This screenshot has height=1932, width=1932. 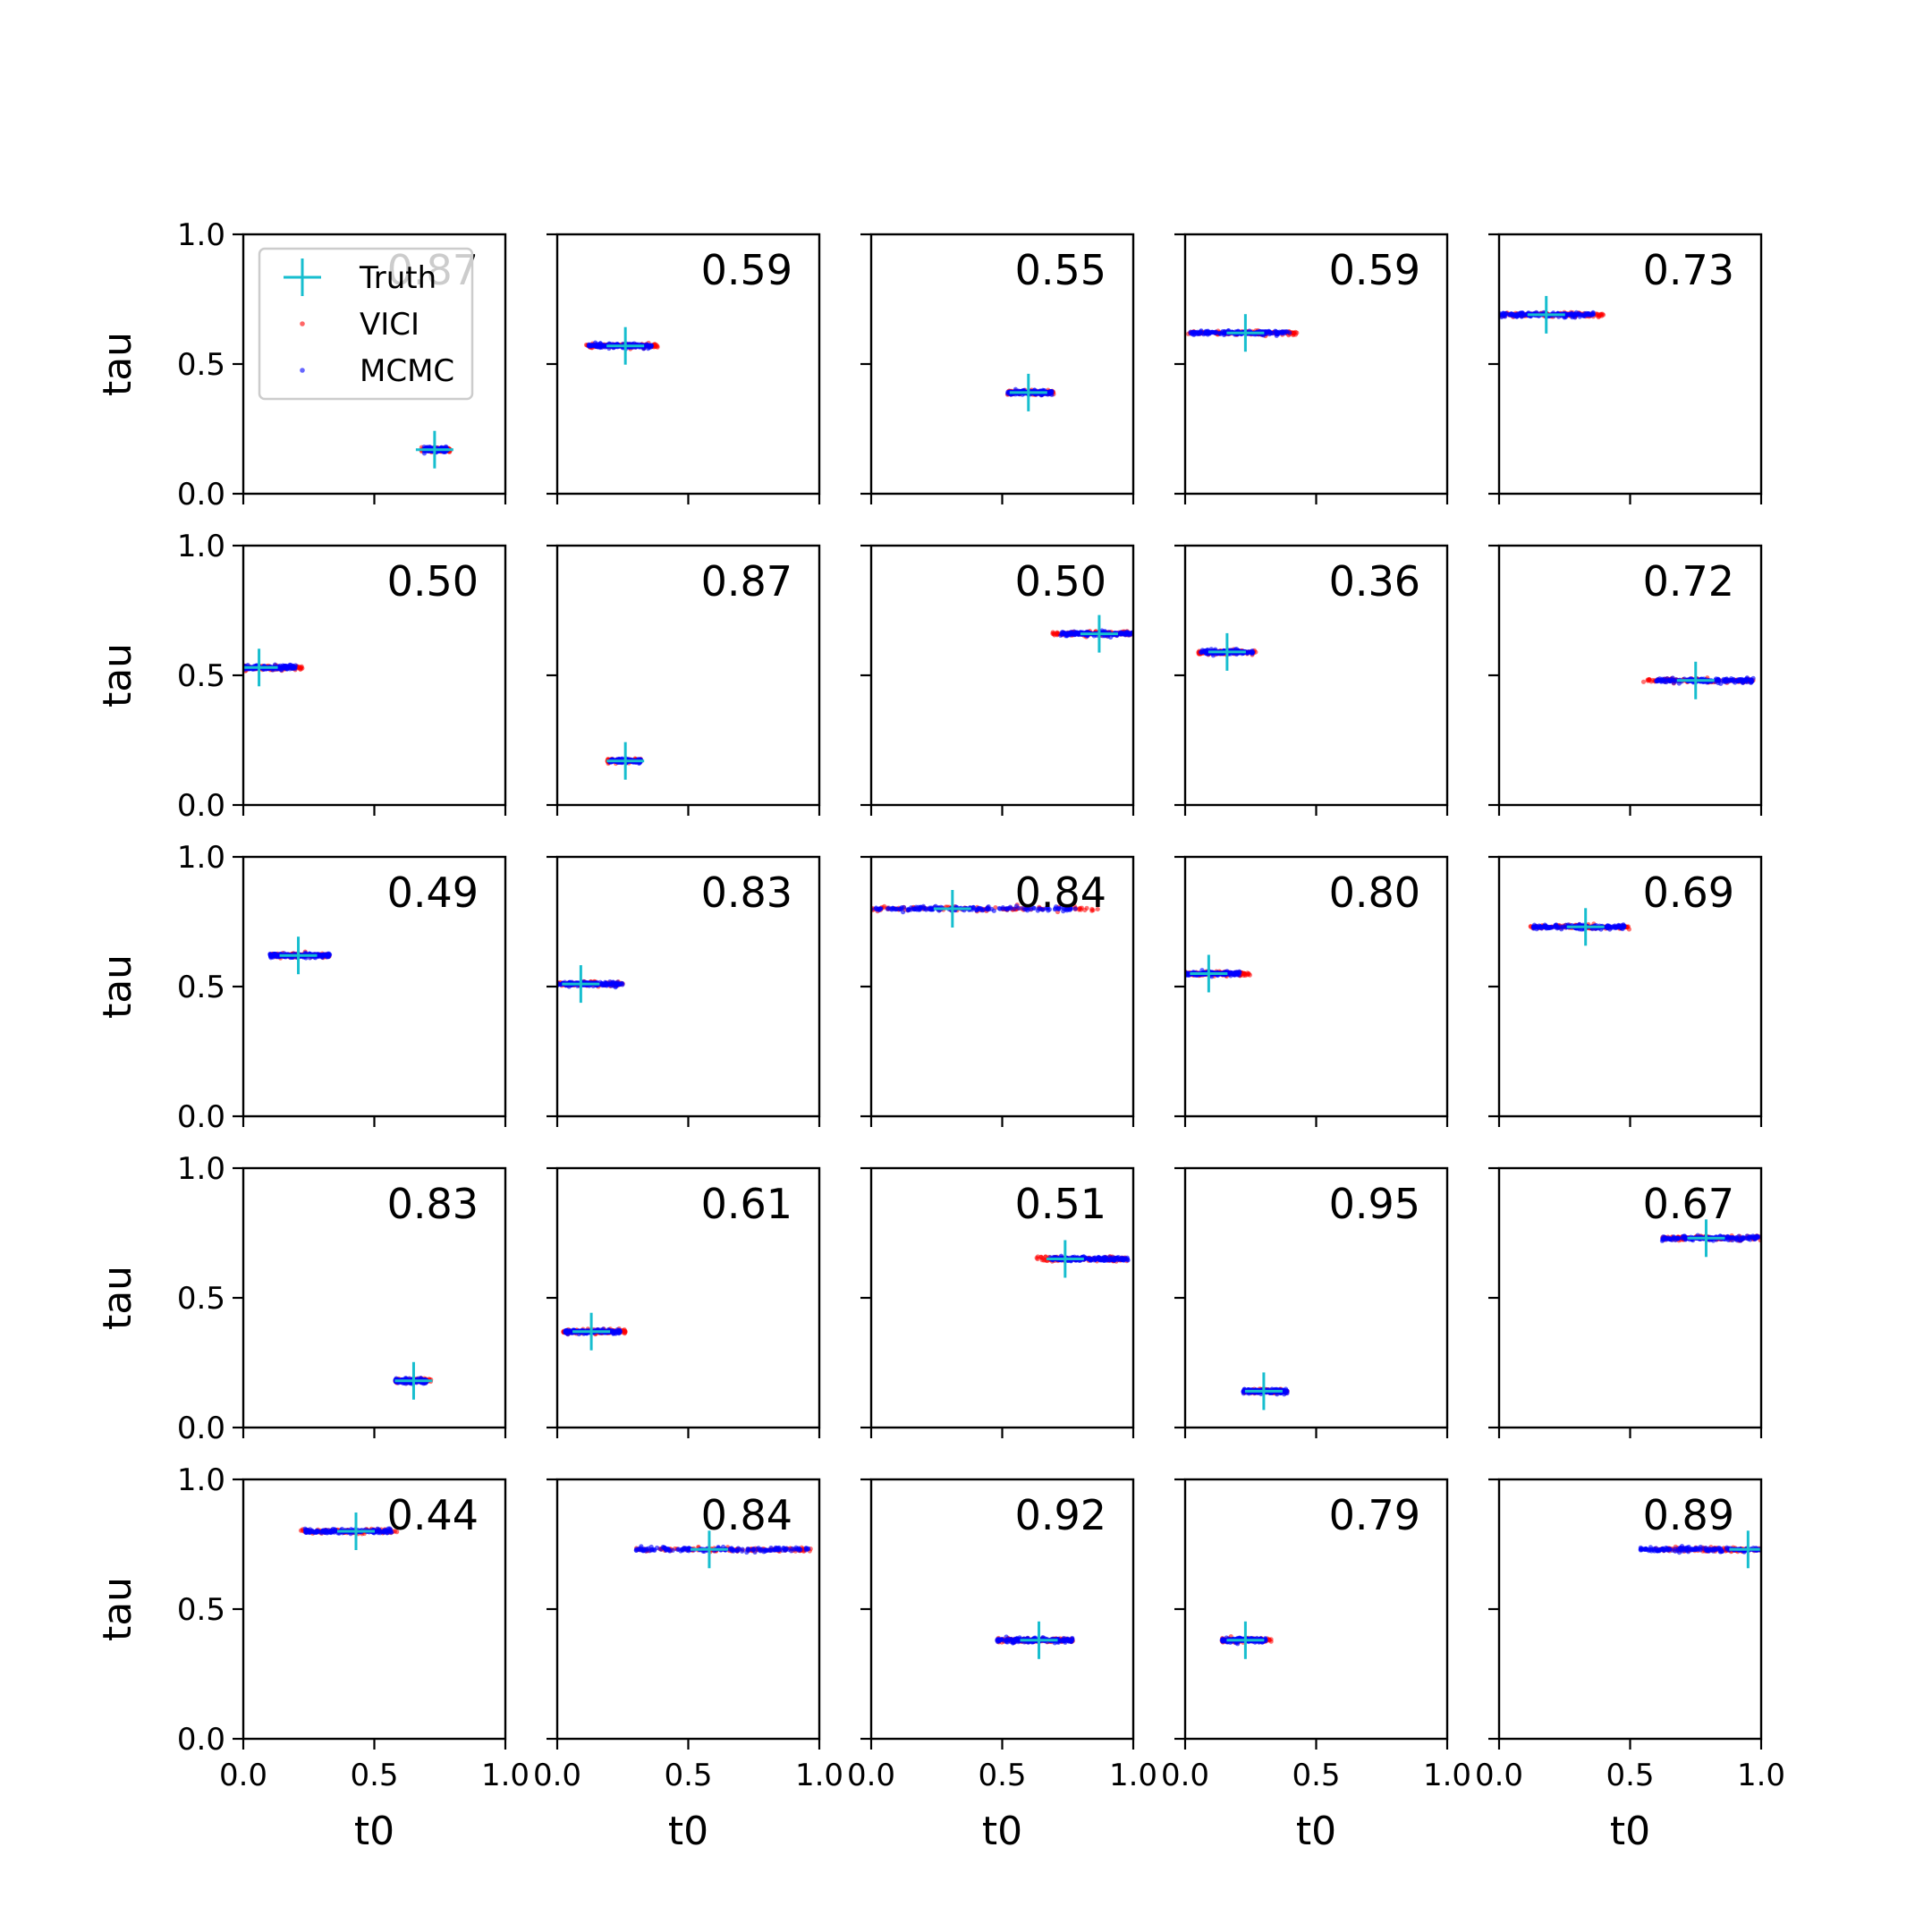 What do you see at coordinates (1311, 991) in the screenshot?
I see `panel: 0.80` at bounding box center [1311, 991].